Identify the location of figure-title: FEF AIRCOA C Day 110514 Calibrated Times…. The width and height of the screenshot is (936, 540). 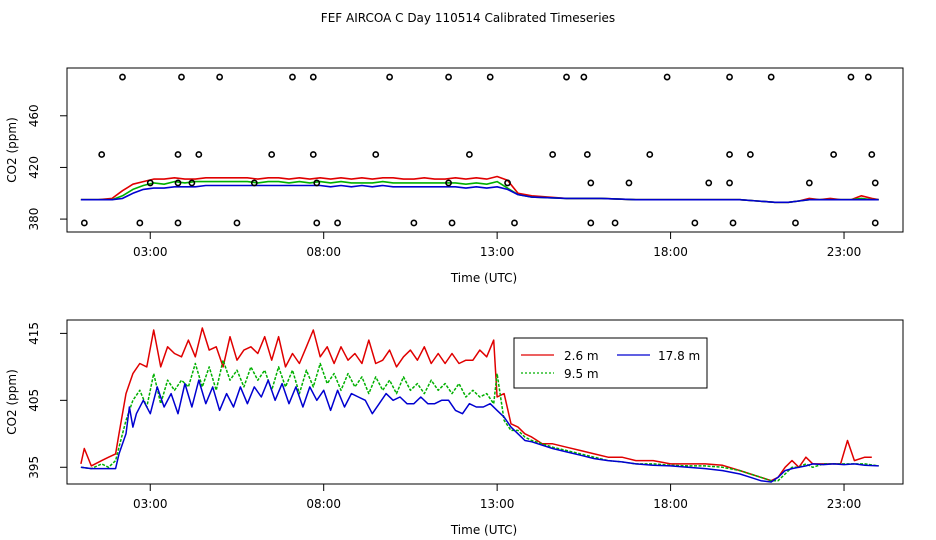
(468, 18).